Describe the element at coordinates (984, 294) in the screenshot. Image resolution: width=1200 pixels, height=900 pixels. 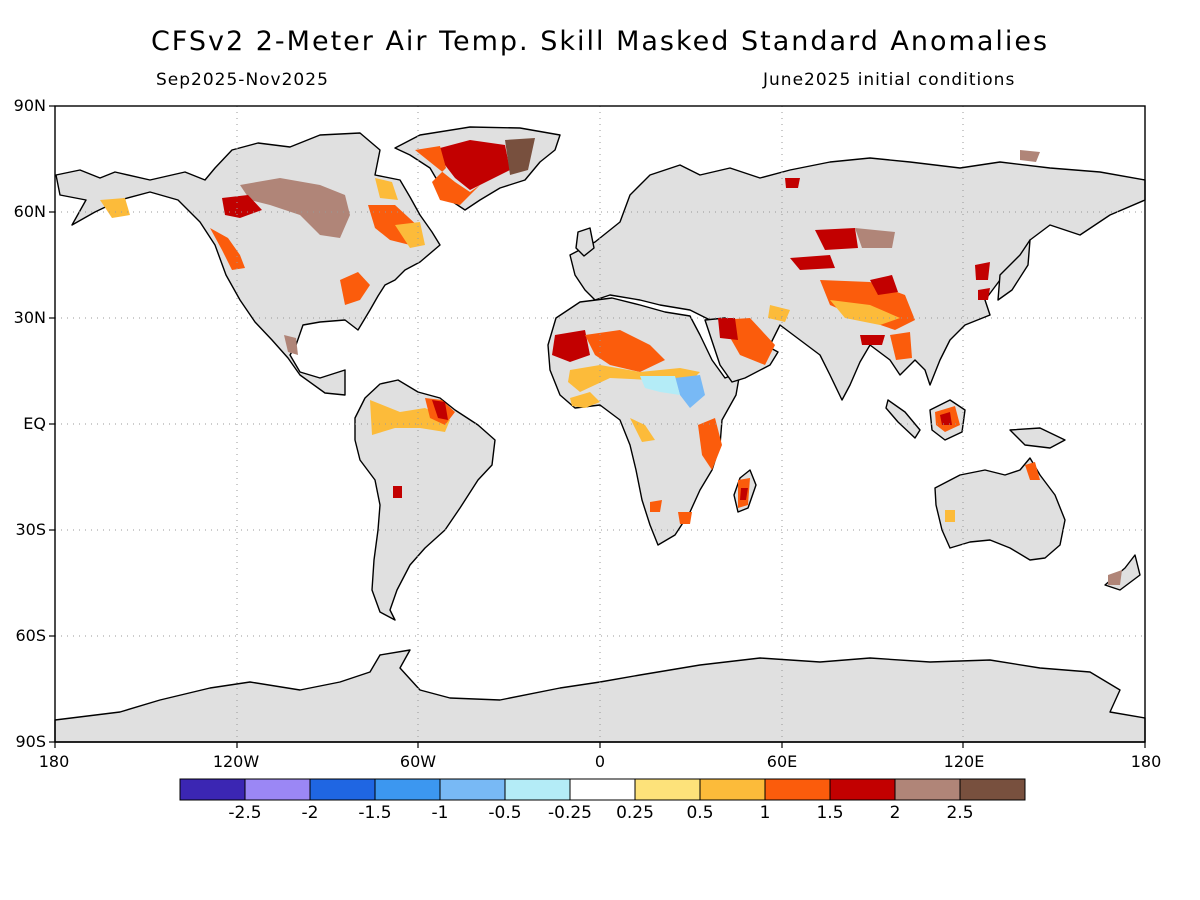
I see `patch-korea` at that location.